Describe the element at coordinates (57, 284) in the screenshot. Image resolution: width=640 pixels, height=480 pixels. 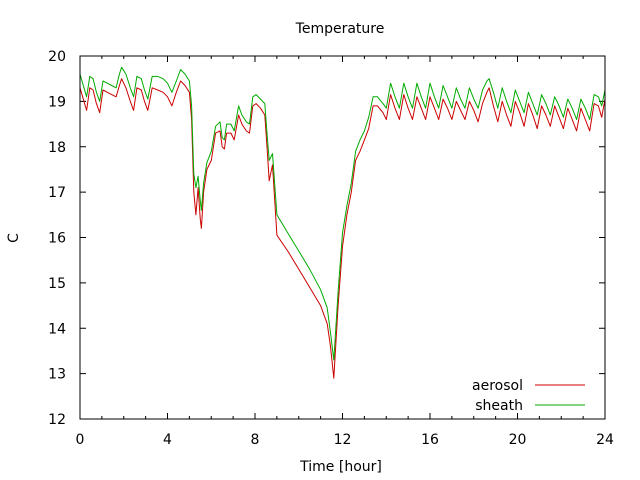
I see `y-tick-label: 15` at that location.